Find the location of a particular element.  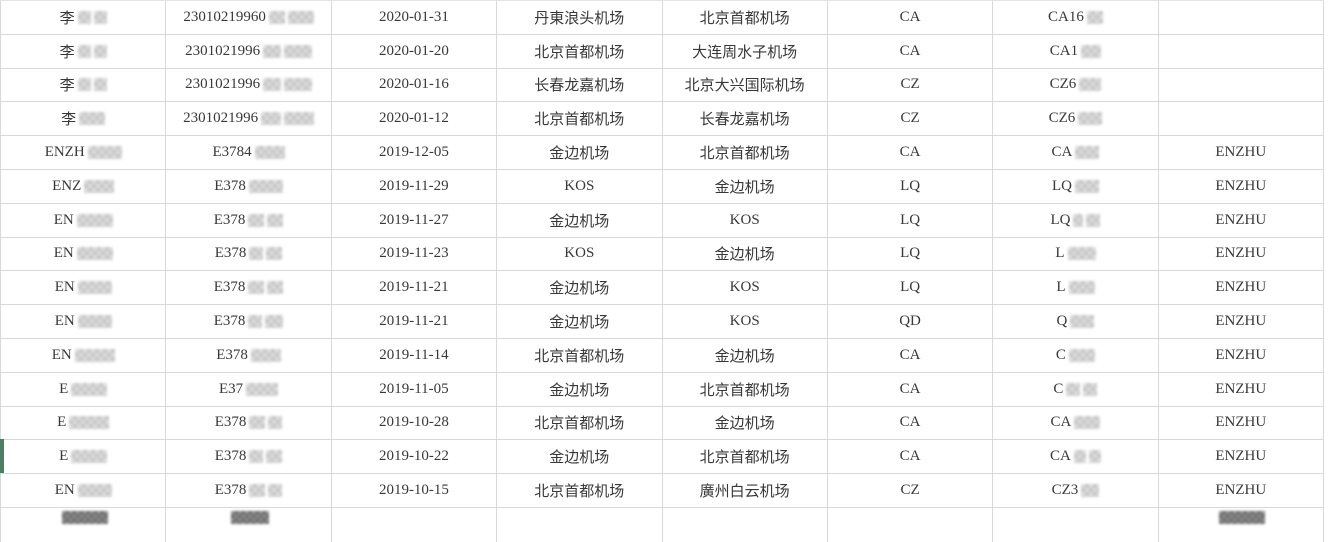

cell-flight-date: 2020-01-12 is located at coordinates (415, 119).